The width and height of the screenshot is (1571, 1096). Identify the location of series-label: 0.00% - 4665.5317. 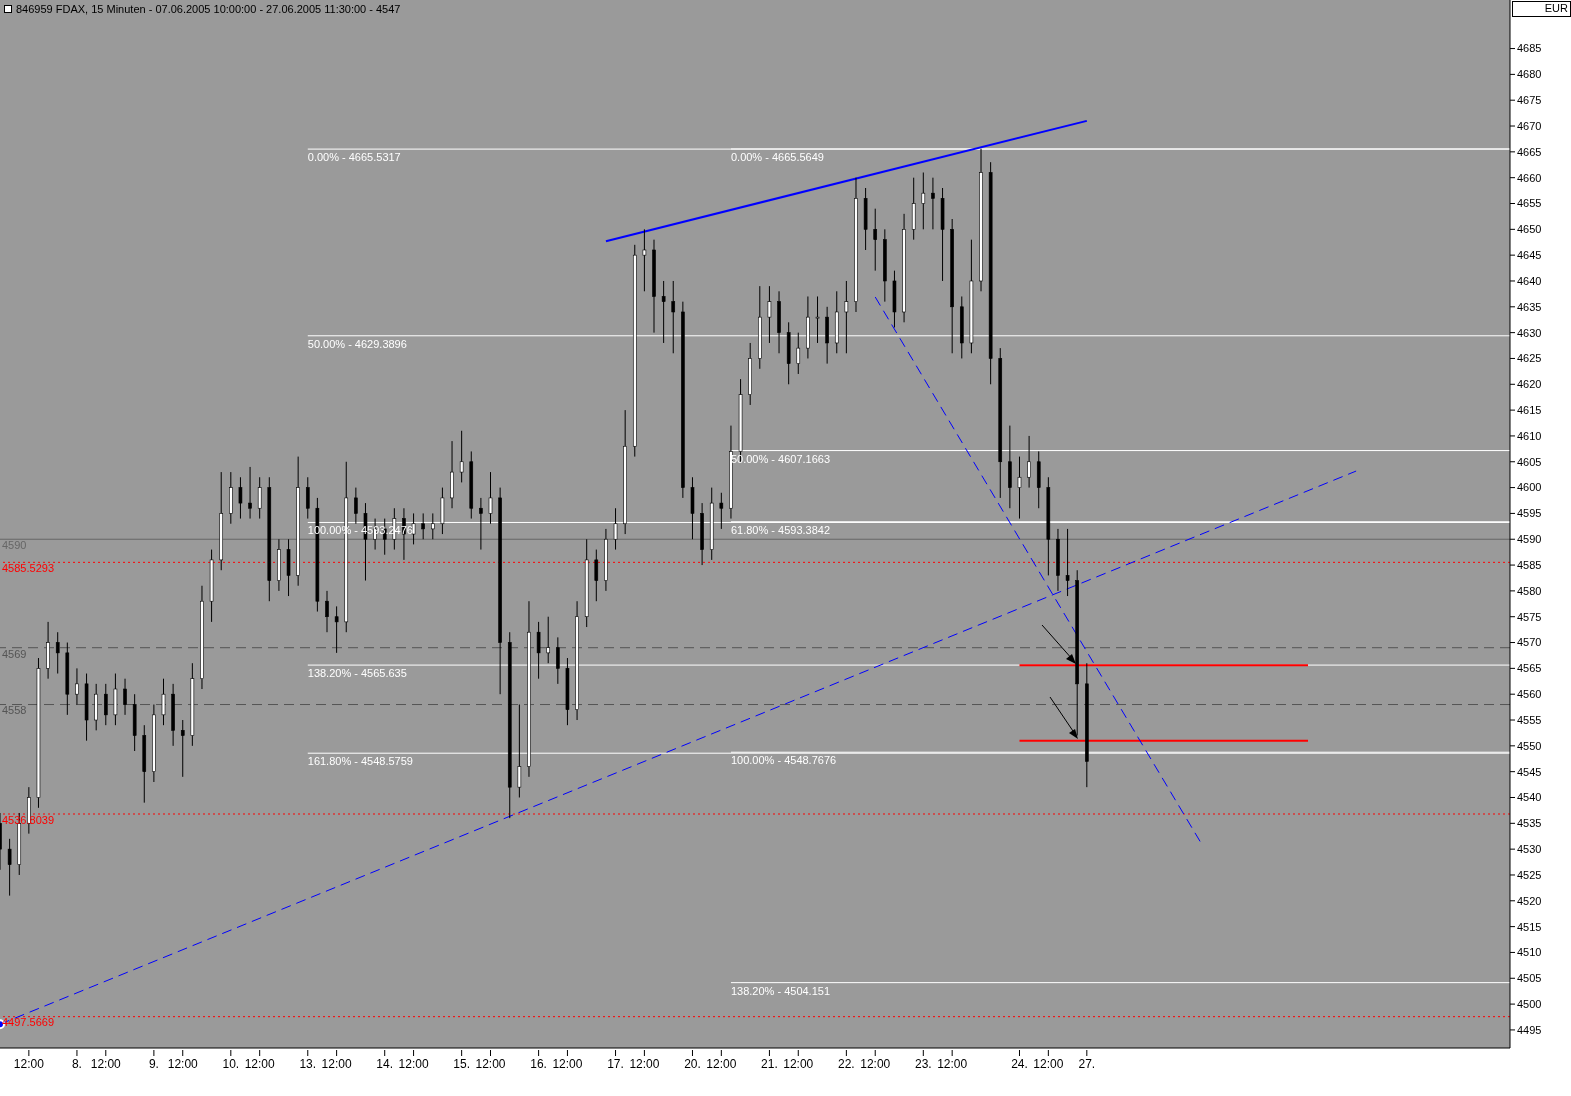
(354, 157).